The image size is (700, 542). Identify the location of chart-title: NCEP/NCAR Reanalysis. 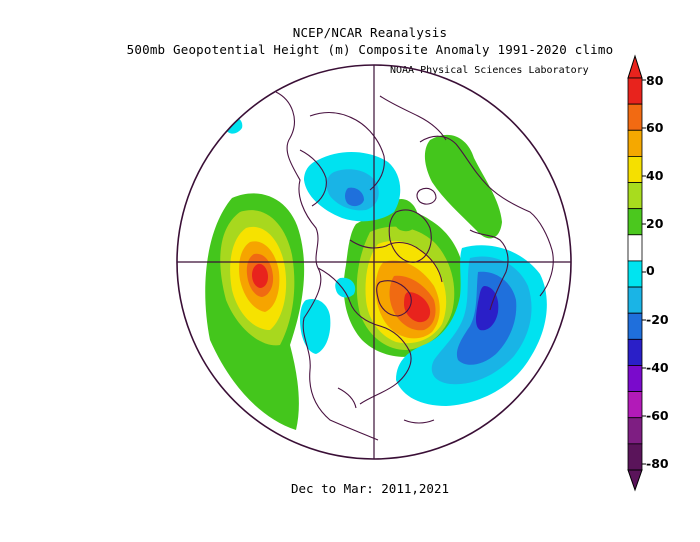
(370, 32).